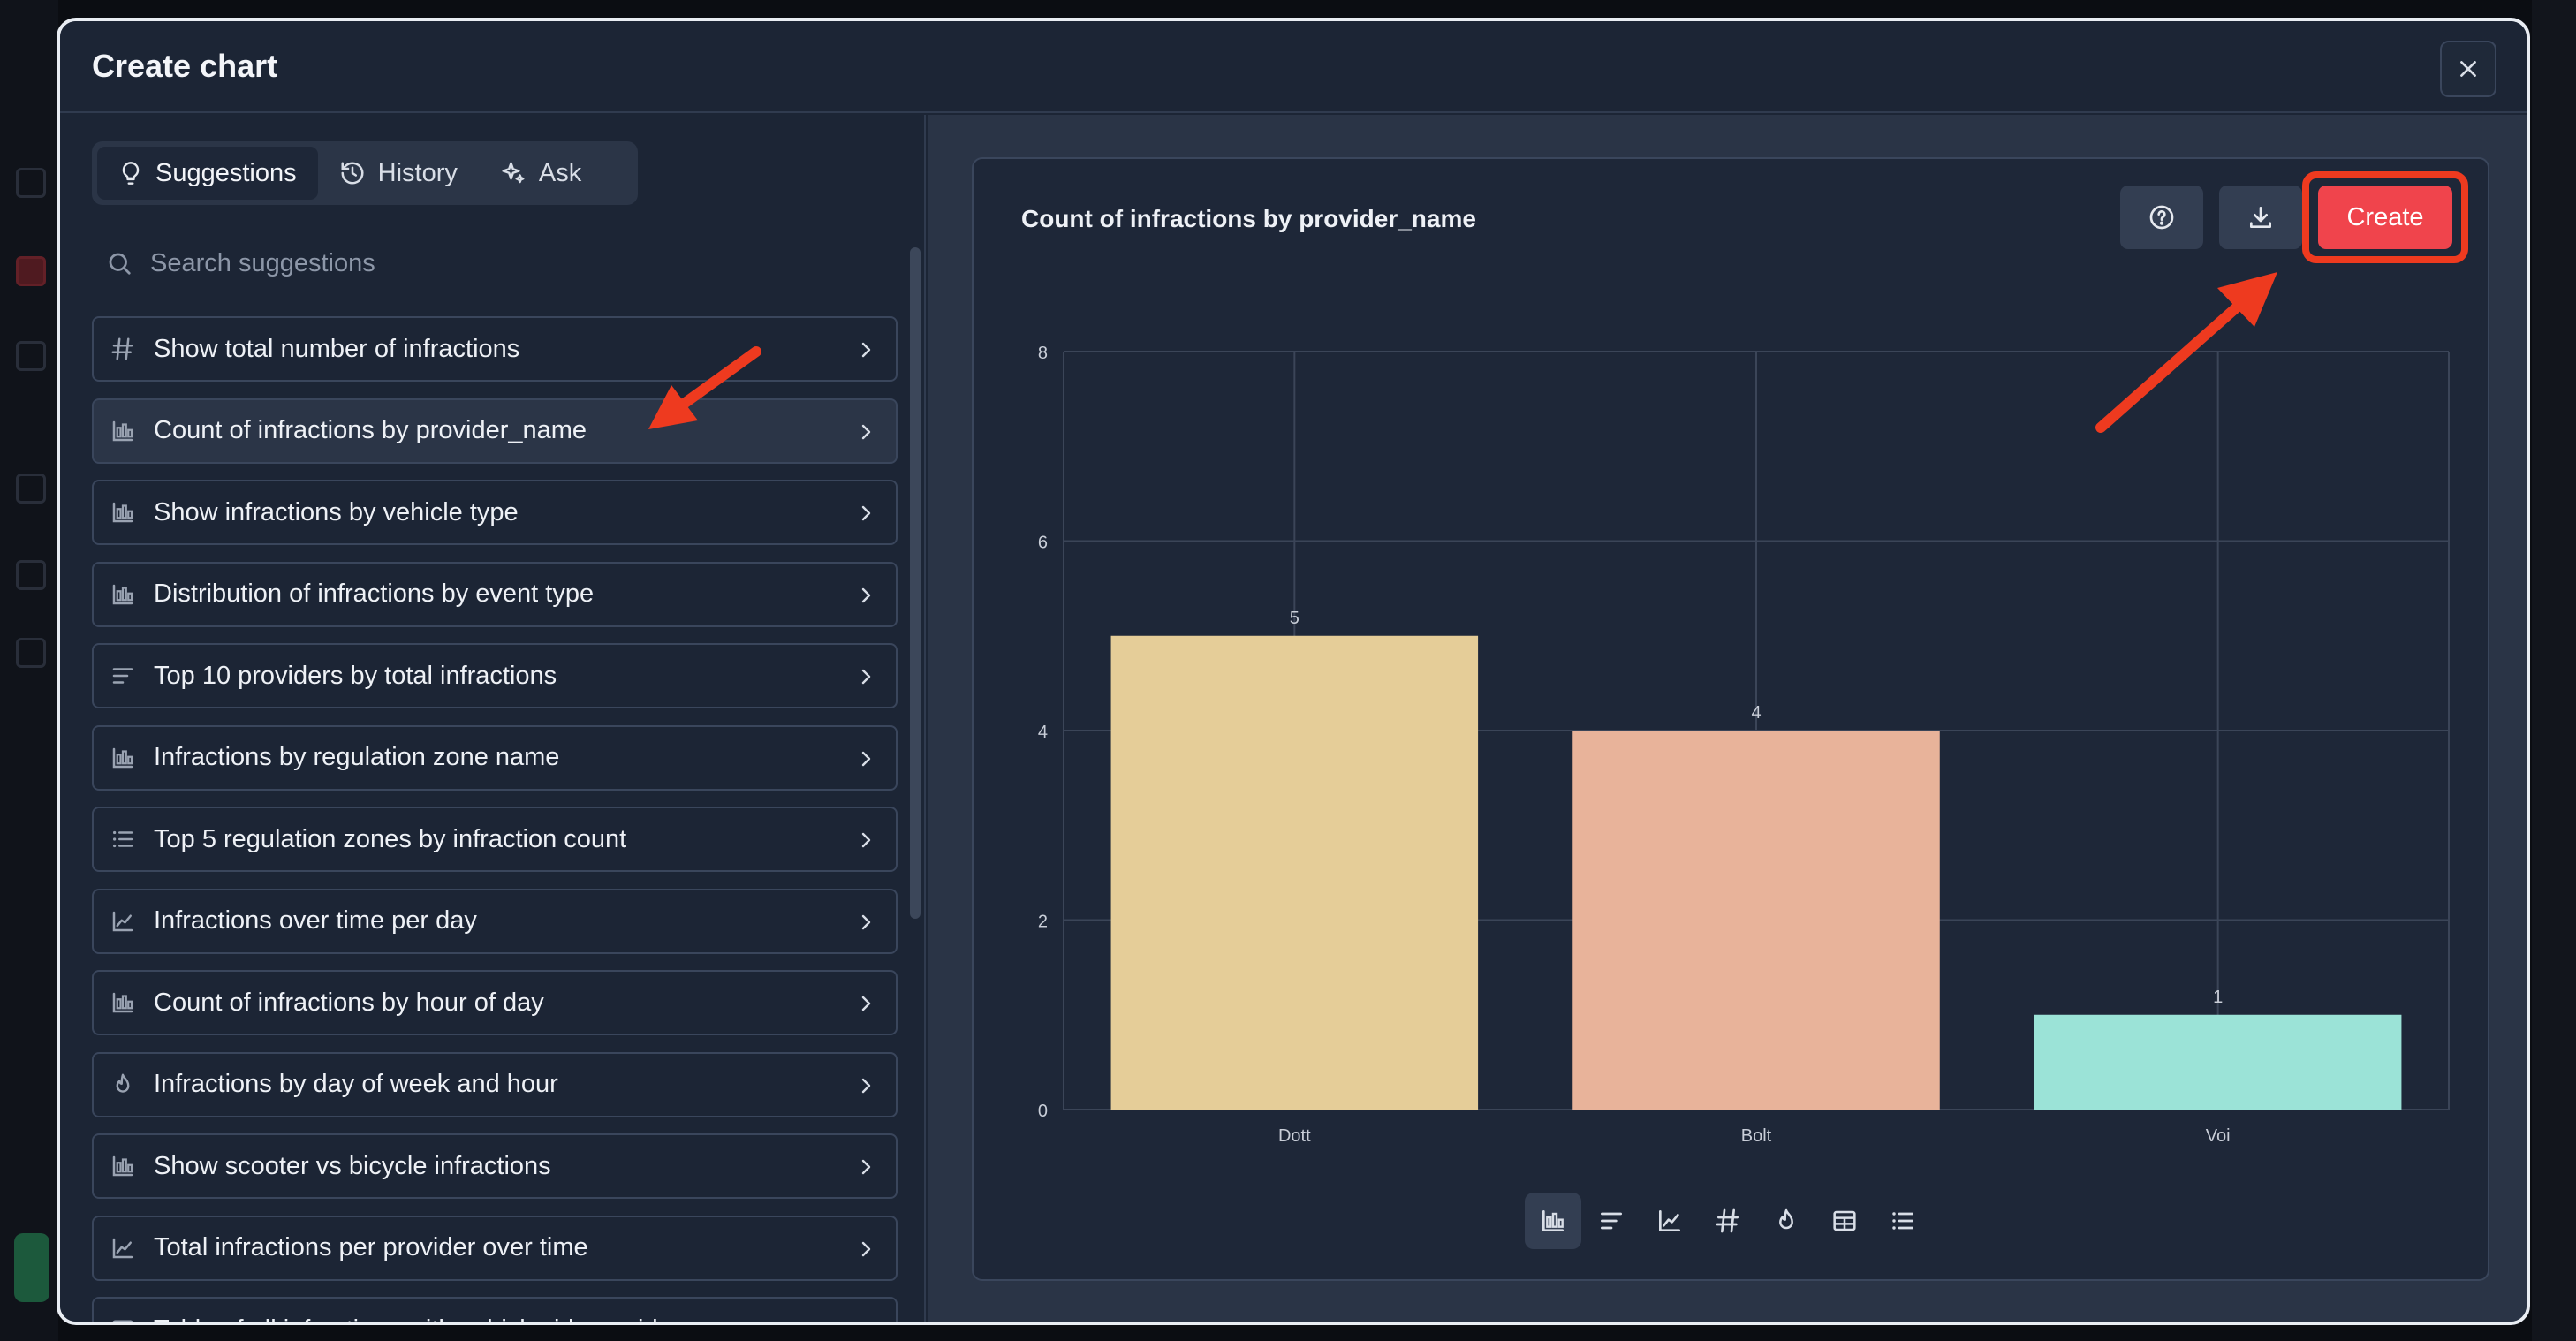 The image size is (2576, 1341). What do you see at coordinates (2554, 670) in the screenshot?
I see `background-right-edge` at bounding box center [2554, 670].